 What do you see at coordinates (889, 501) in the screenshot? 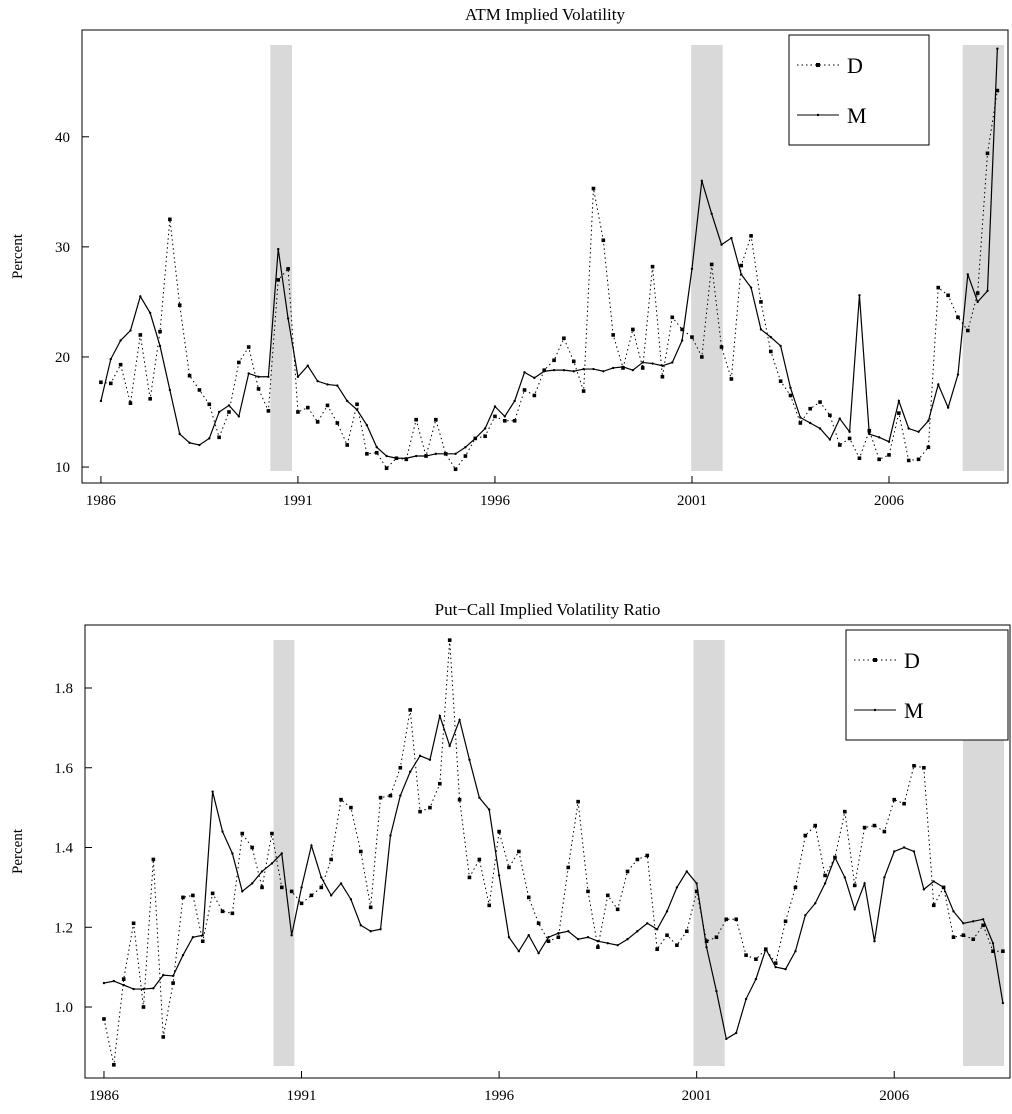
I see `x-tick-label: 2006` at bounding box center [889, 501].